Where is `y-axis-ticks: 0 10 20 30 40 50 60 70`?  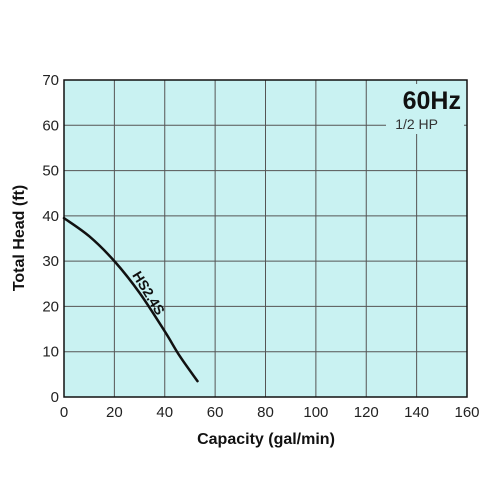 y-axis-ticks: 0 10 20 30 40 50 60 70 is located at coordinates (50, 239).